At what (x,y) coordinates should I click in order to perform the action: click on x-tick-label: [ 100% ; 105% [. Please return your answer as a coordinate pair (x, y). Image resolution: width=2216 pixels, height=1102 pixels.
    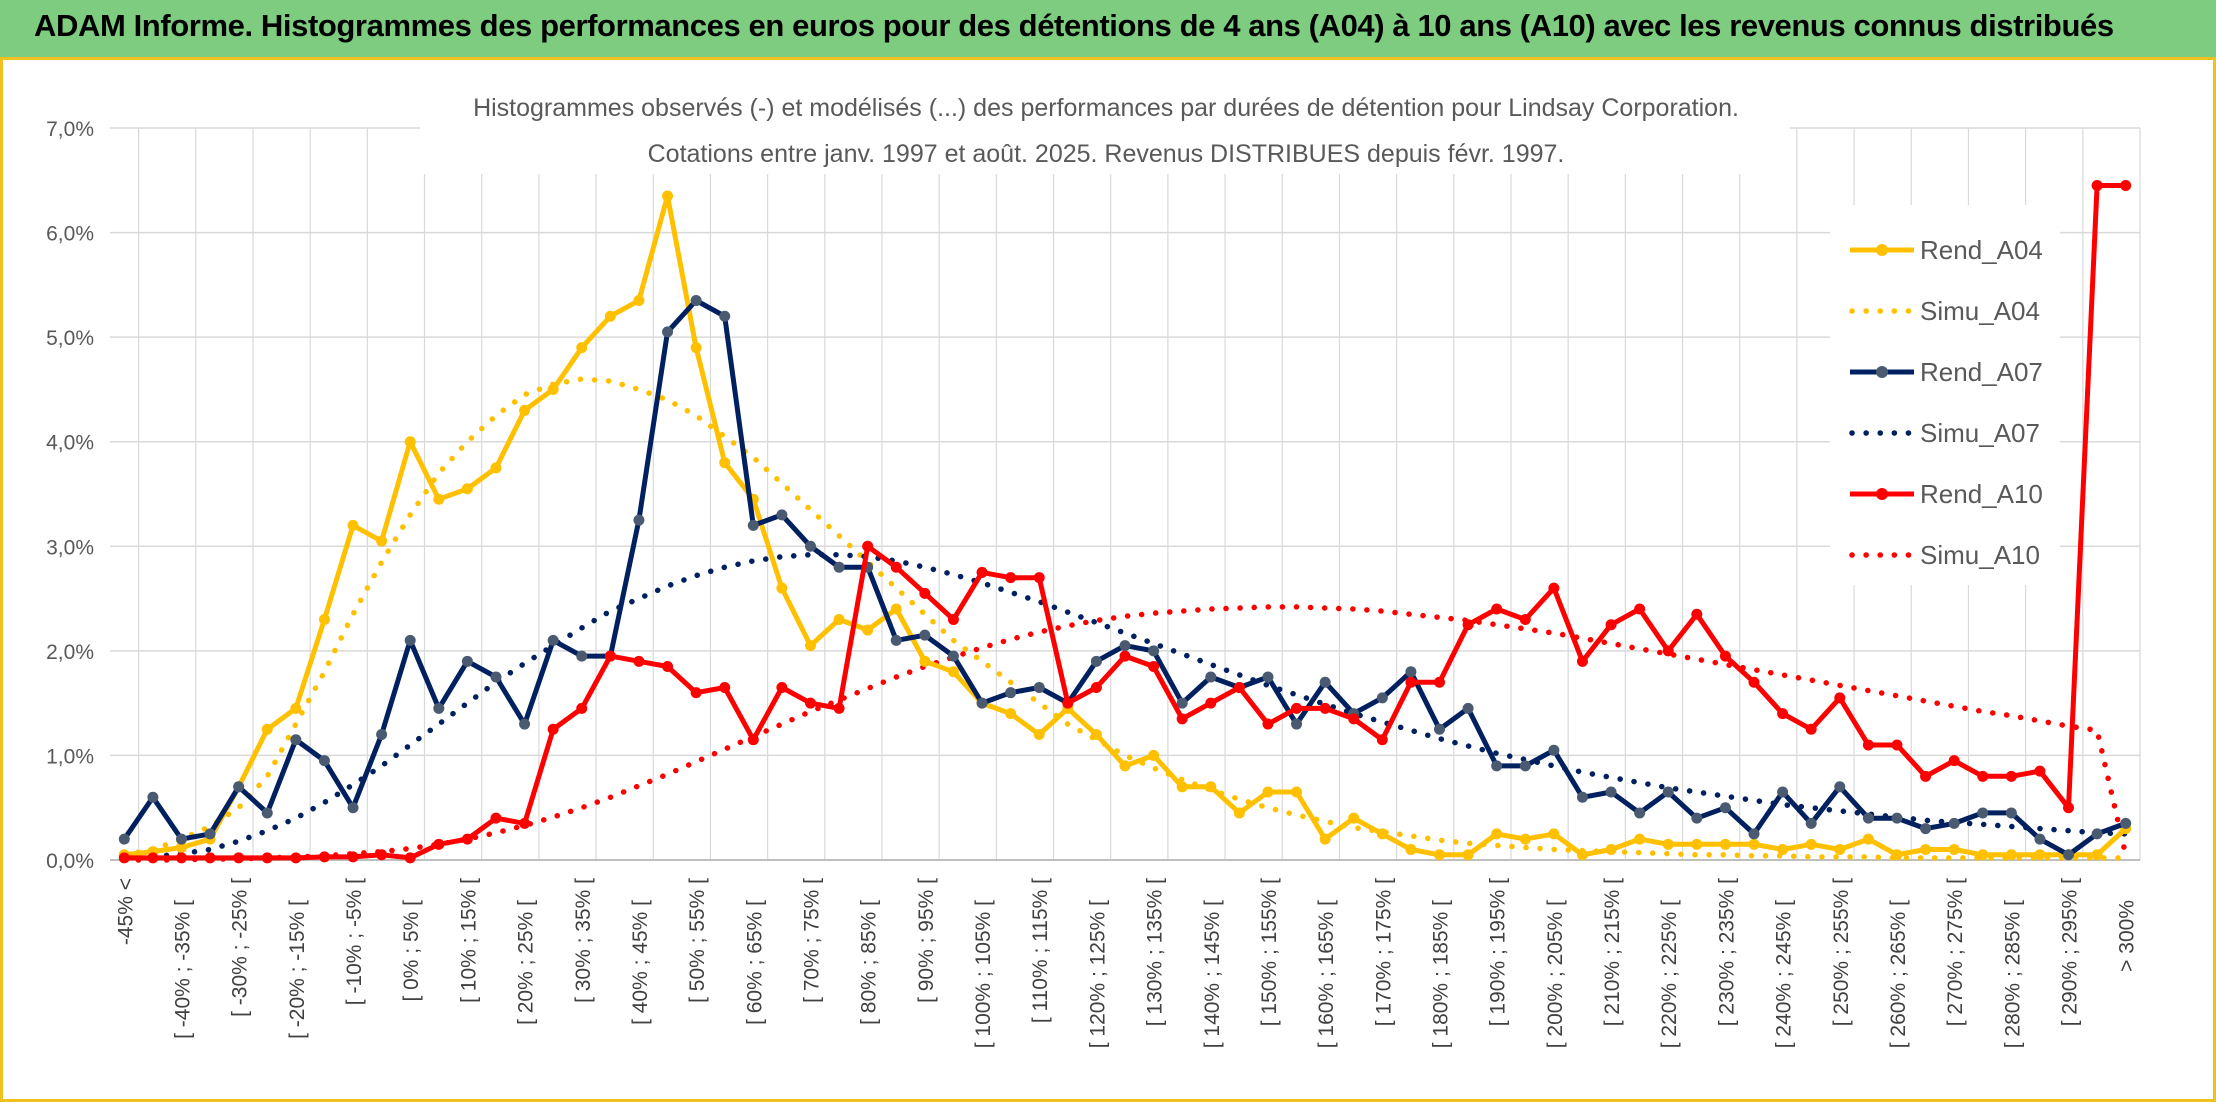
    Looking at the image, I should click on (983, 974).